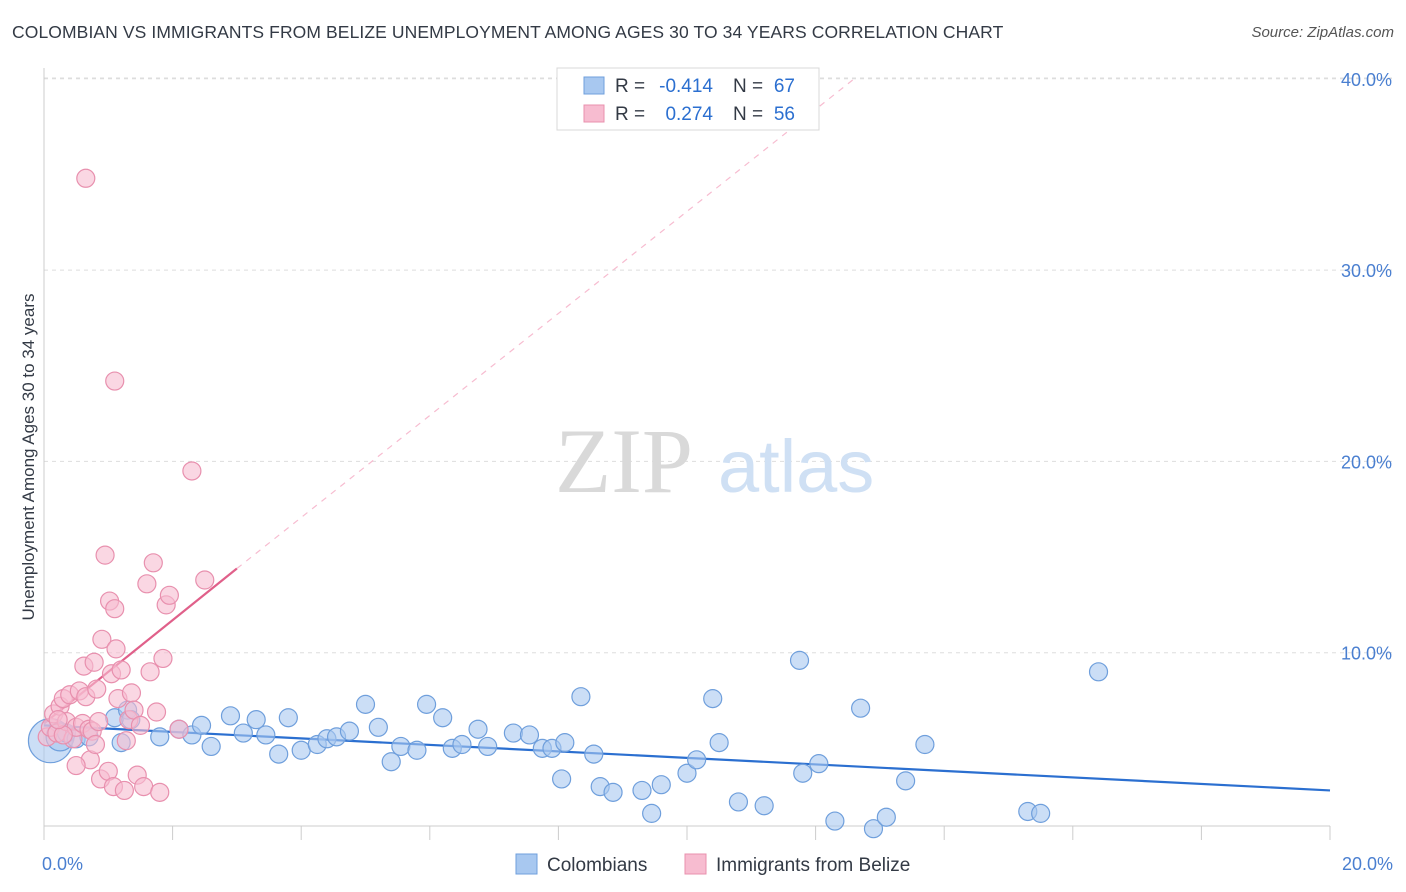  I want to click on legend-bottom: Colombians Immigrants from Belize, so click(712, 864).